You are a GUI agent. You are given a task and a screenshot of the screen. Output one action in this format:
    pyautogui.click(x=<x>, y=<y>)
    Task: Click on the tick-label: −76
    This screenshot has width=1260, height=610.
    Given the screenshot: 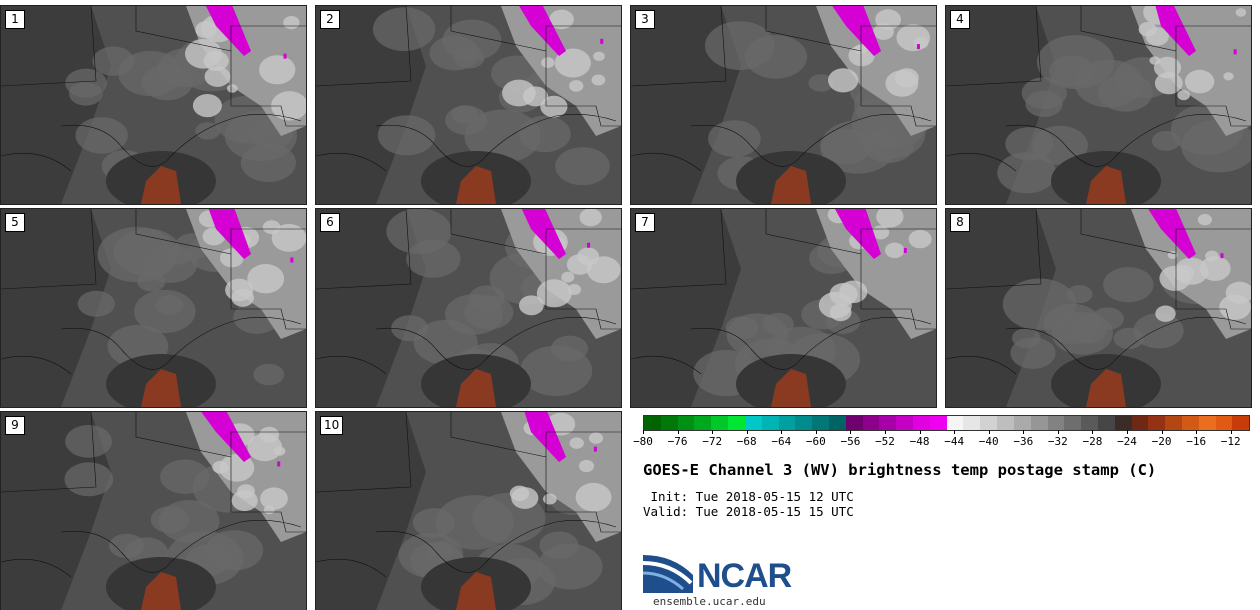 What is the action you would take?
    pyautogui.click(x=677, y=441)
    